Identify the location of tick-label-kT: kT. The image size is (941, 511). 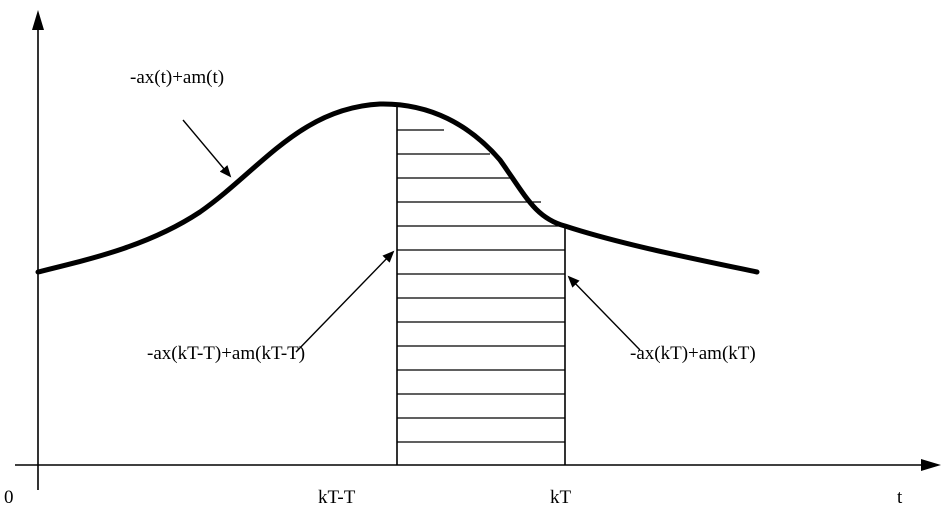
(561, 497).